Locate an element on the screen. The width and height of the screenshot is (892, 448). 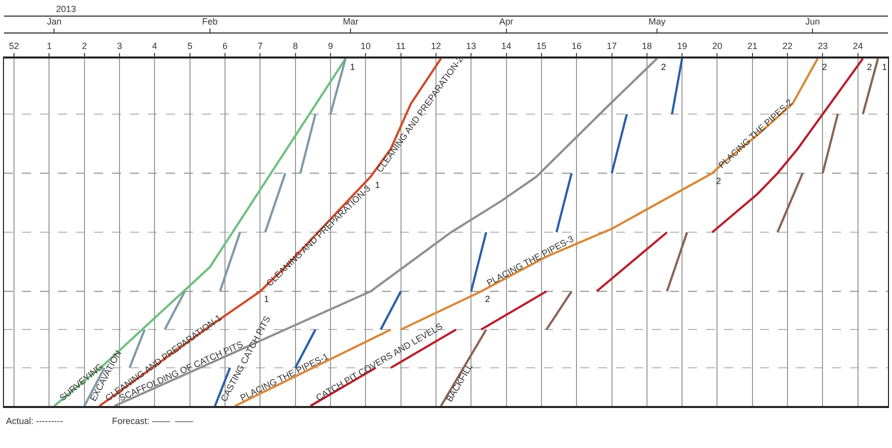
x-tick-label: 22 is located at coordinates (787, 46).